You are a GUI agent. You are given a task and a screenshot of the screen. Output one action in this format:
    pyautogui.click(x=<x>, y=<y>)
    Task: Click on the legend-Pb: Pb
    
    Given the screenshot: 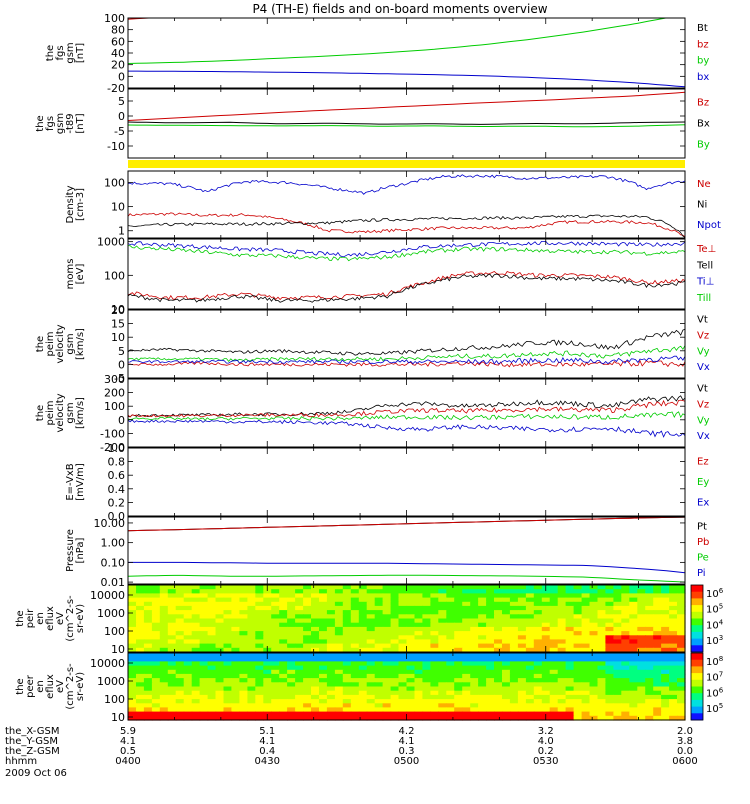 What is the action you would take?
    pyautogui.click(x=703, y=542)
    